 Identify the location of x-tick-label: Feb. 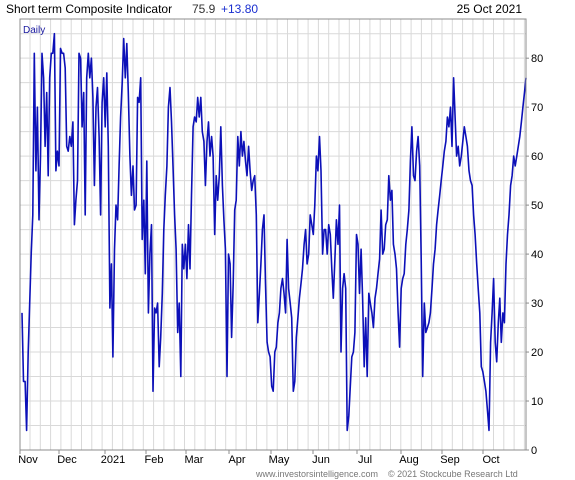
(154, 460).